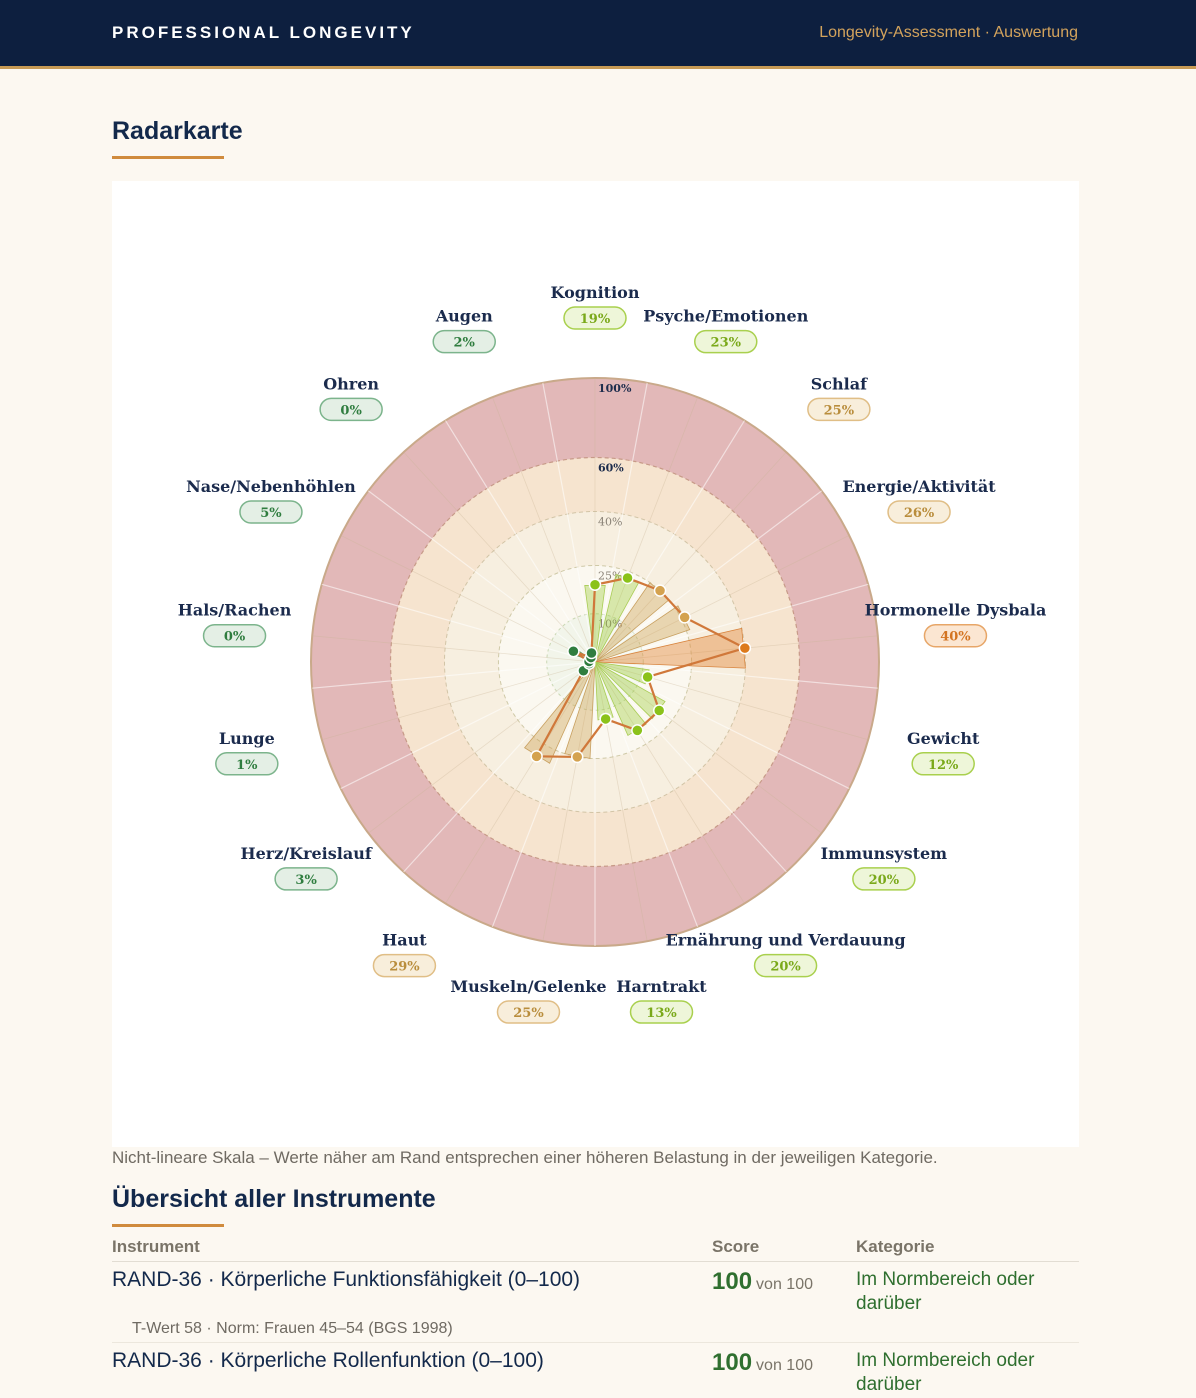 The image size is (1196, 1398). Describe the element at coordinates (307, 853) in the screenshot. I see `radar-category-label: Herz/Kreislauf` at that location.